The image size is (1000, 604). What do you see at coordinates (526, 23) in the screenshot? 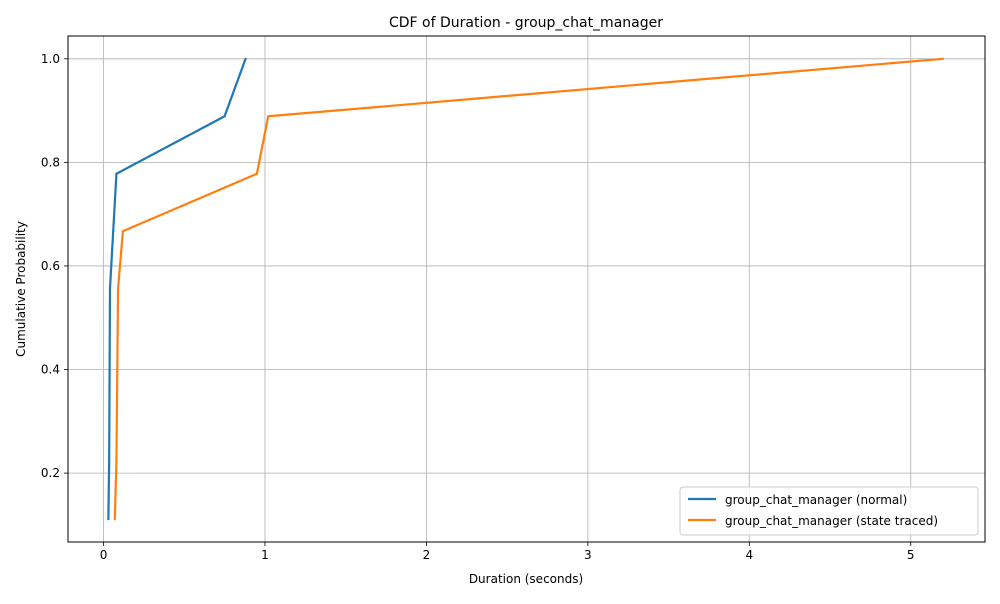
I see `chart-title: CDF of Duration - group_chat_manager` at bounding box center [526, 23].